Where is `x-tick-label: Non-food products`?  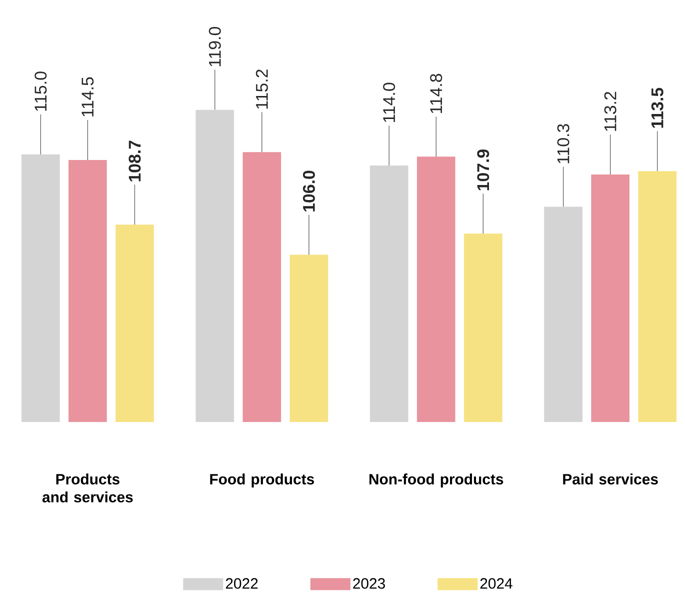
x-tick-label: Non-food products is located at coordinates (436, 481).